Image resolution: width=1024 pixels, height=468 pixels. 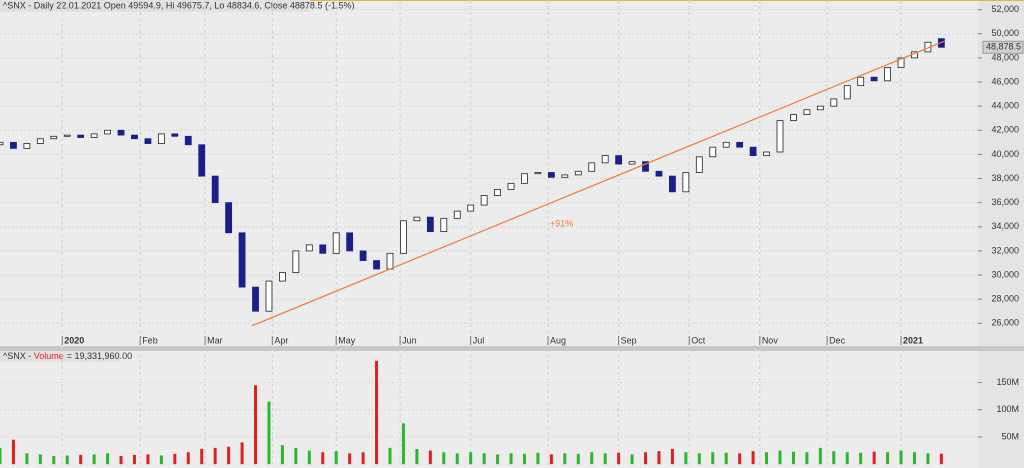 What do you see at coordinates (18, 356) in the screenshot?
I see `volume-title: ^SNX -` at bounding box center [18, 356].